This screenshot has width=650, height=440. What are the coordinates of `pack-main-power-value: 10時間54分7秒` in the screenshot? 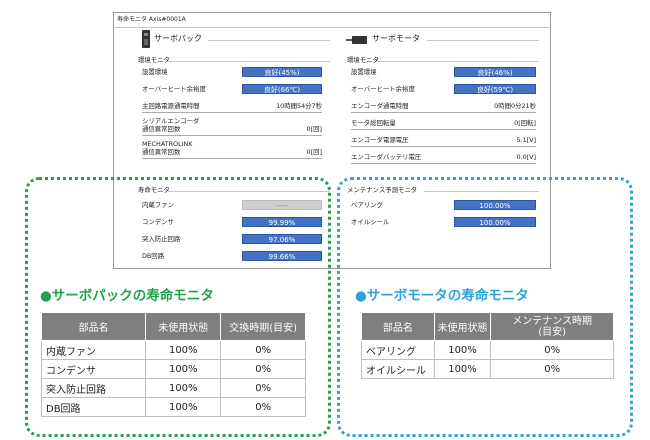 It's located at (299, 106).